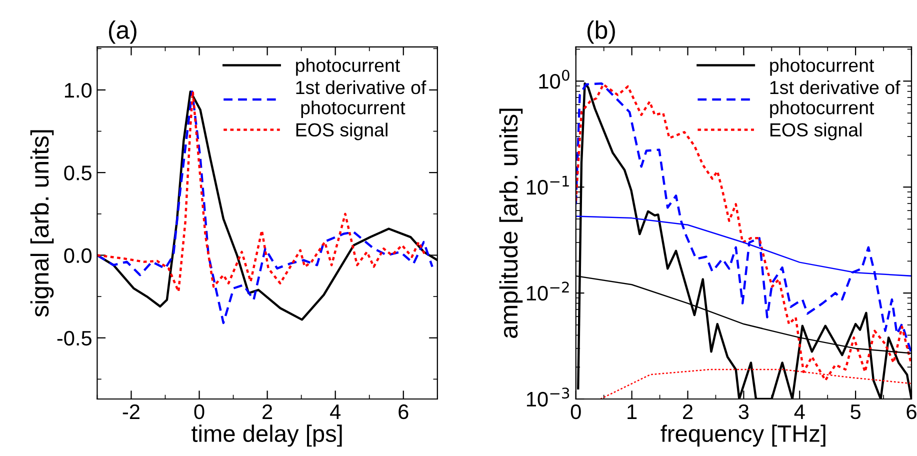  What do you see at coordinates (743, 412) in the screenshot?
I see `x-tick-label: 3` at bounding box center [743, 412].